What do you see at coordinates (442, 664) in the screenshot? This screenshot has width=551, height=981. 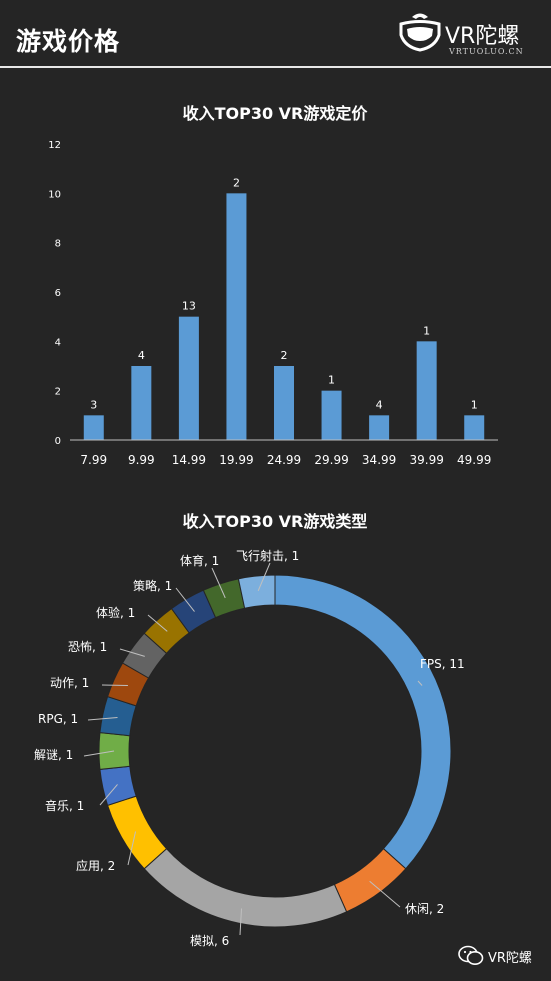 I see `slice-label: FPS, 11` at bounding box center [442, 664].